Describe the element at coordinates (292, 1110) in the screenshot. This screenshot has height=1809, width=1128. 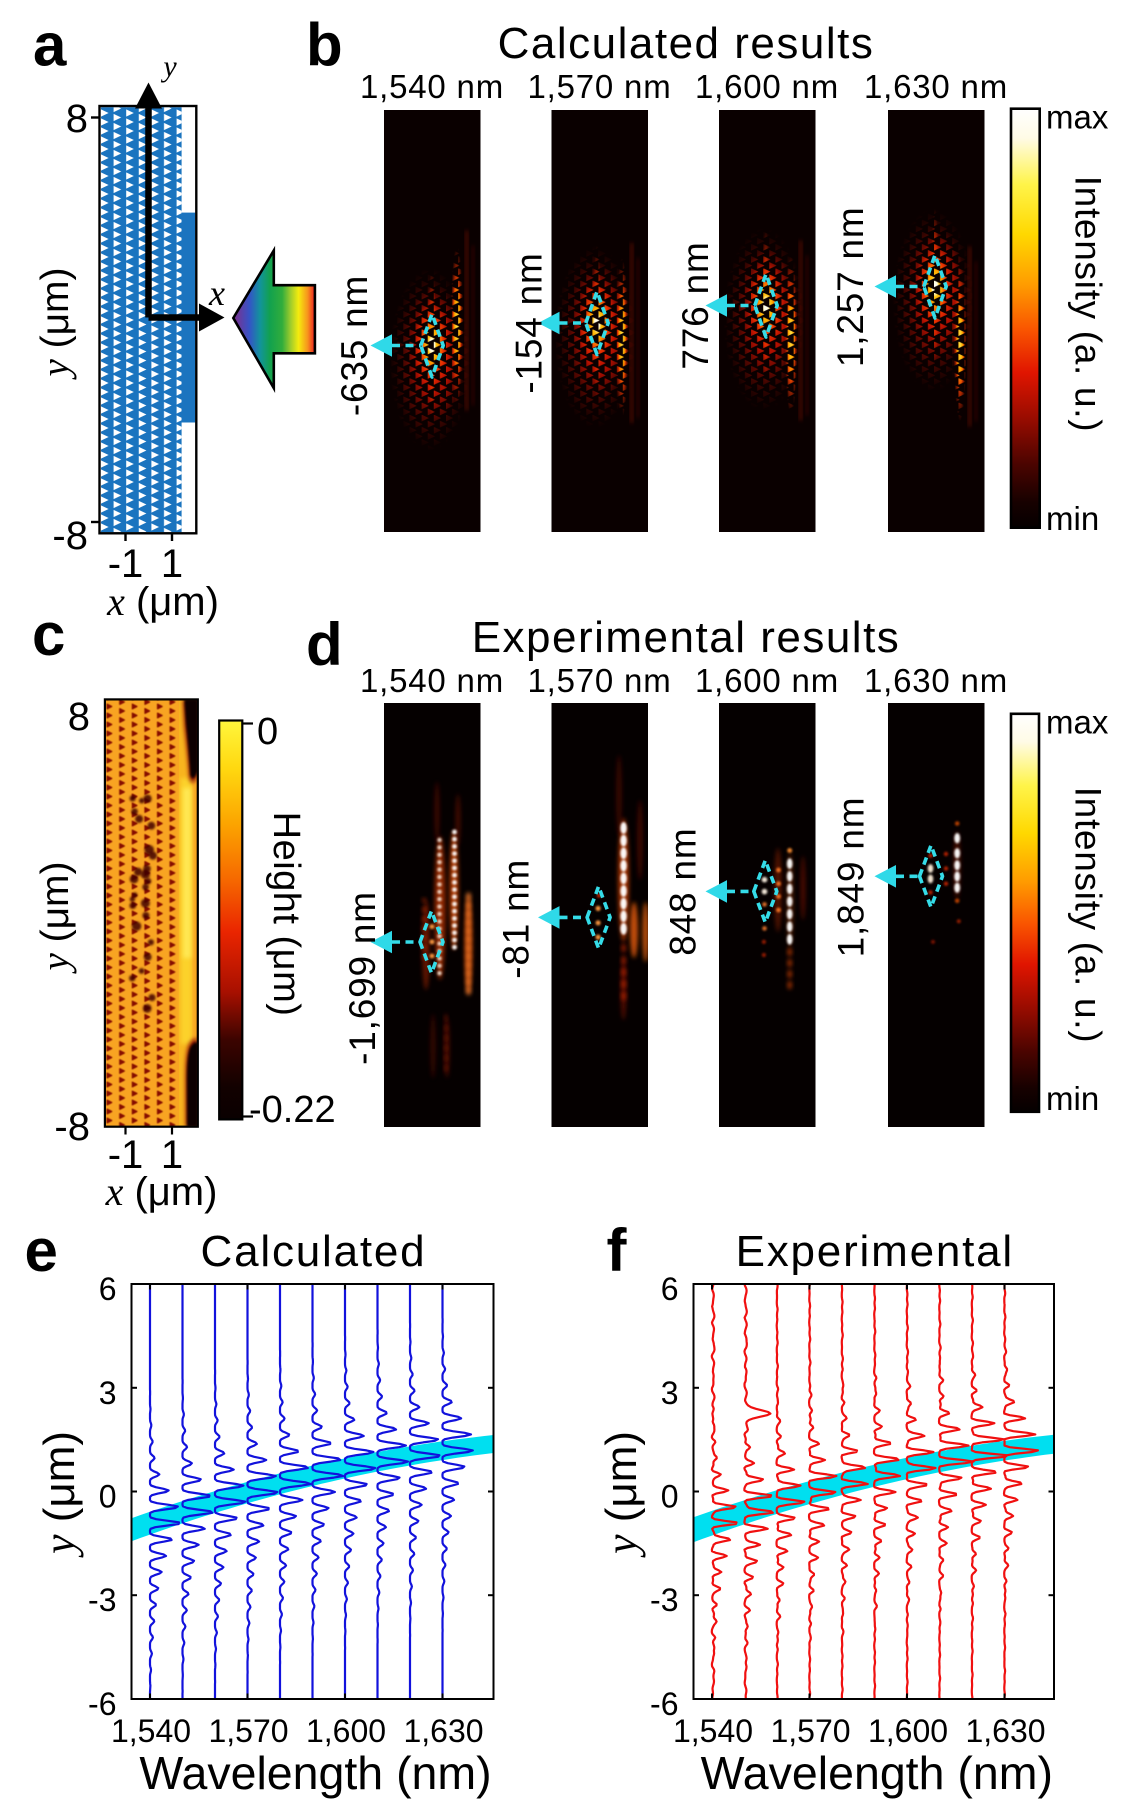
I see `svg-text: -0.22` at that location.